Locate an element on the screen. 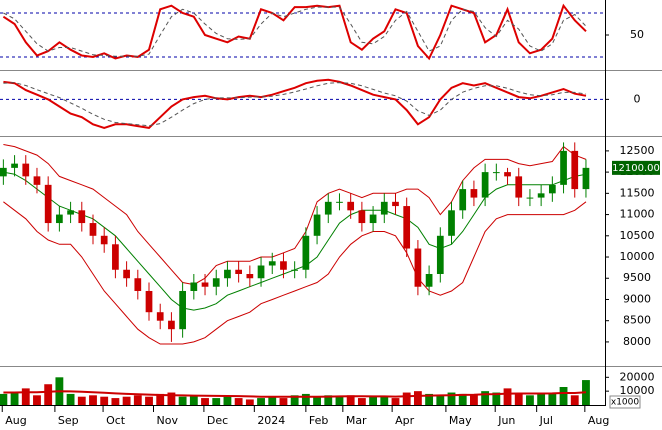 The width and height of the screenshot is (662, 430). y-tick-label: 10000 is located at coordinates (637, 256).